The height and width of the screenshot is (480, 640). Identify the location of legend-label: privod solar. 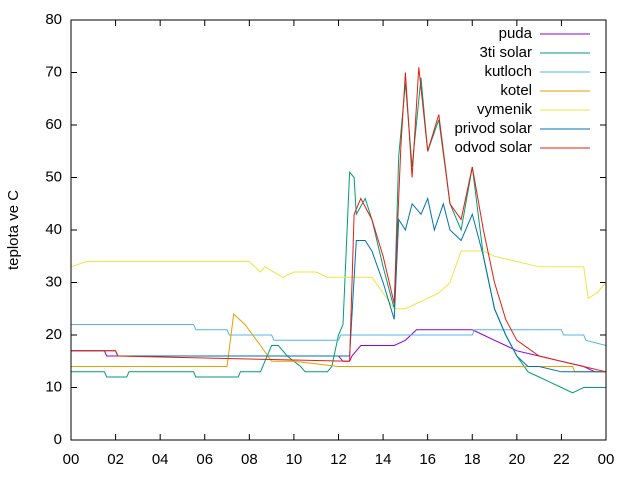
(493, 128).